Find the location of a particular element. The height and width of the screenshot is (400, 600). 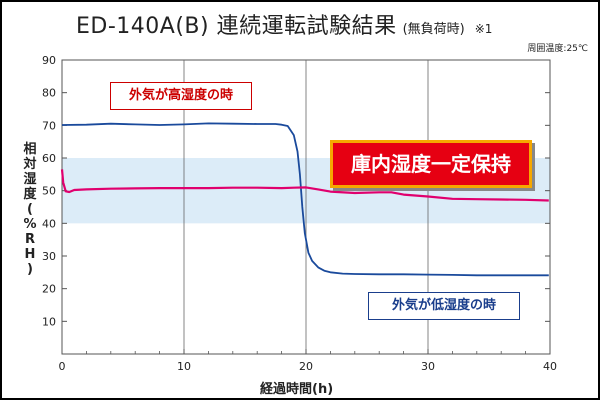

y-axis-label-char: 相 is located at coordinates (30, 149).